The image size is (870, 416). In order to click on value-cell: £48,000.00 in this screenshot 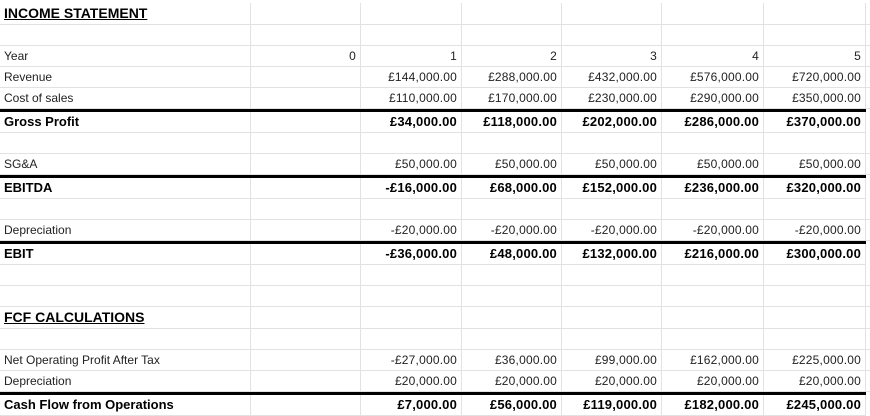, I will do `click(512, 254)`.